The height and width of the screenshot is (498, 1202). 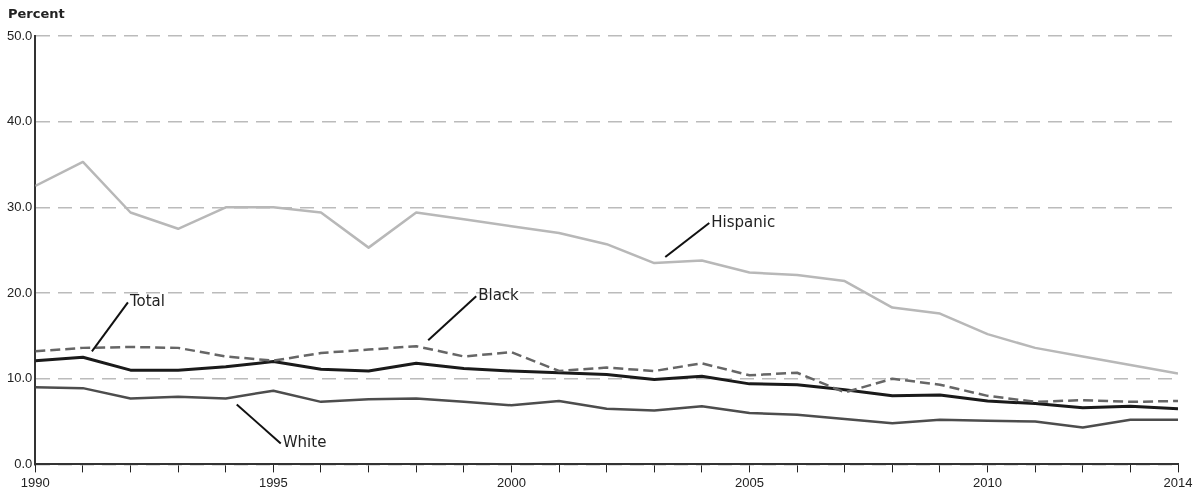 What do you see at coordinates (19, 378) in the screenshot?
I see `y-tick-label: 10.0` at bounding box center [19, 378].